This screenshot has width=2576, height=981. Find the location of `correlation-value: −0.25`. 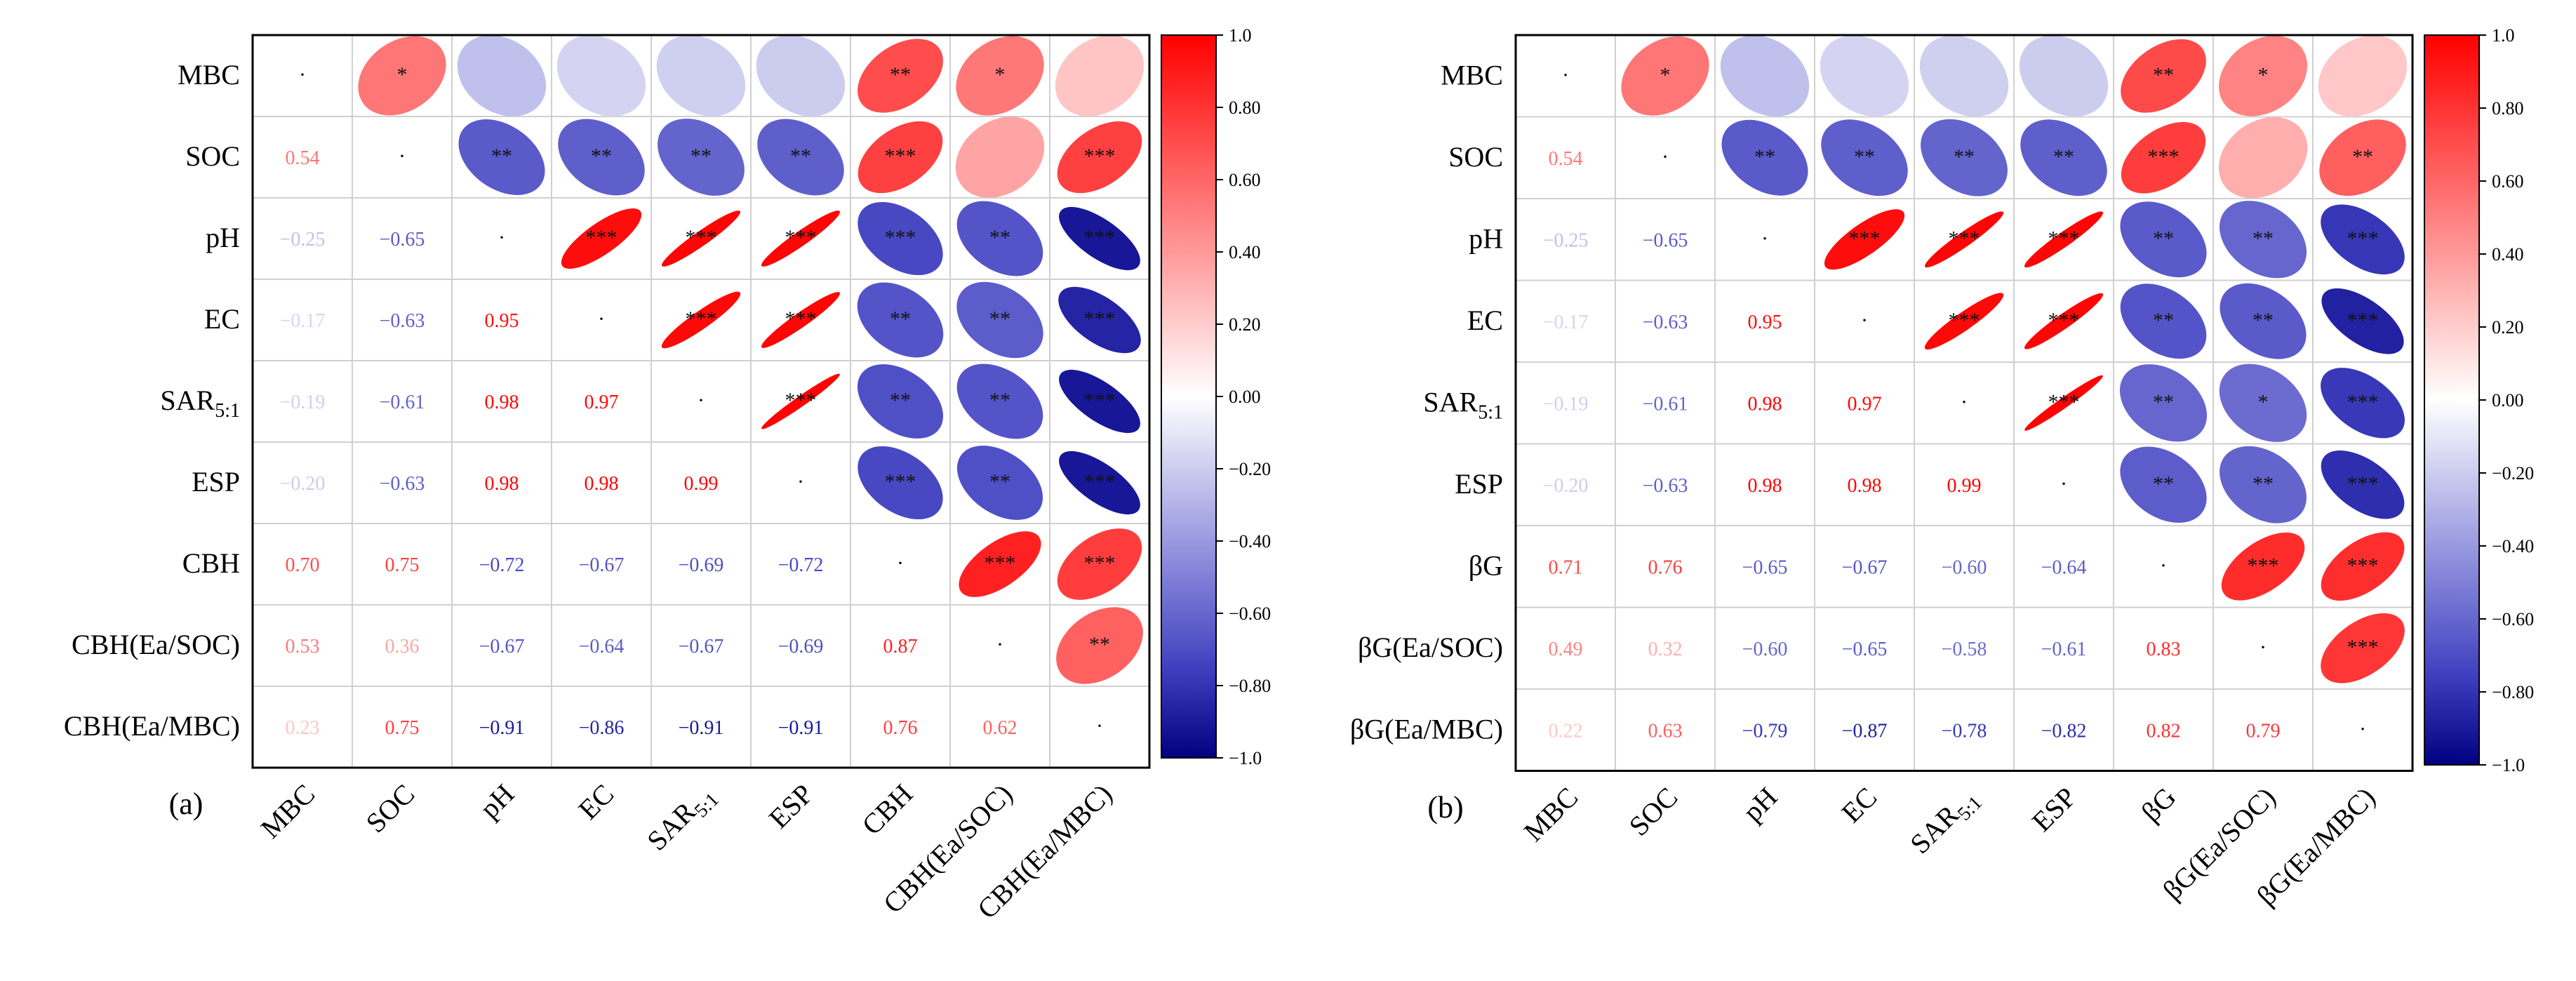

correlation-value: −0.25 is located at coordinates (1566, 240).